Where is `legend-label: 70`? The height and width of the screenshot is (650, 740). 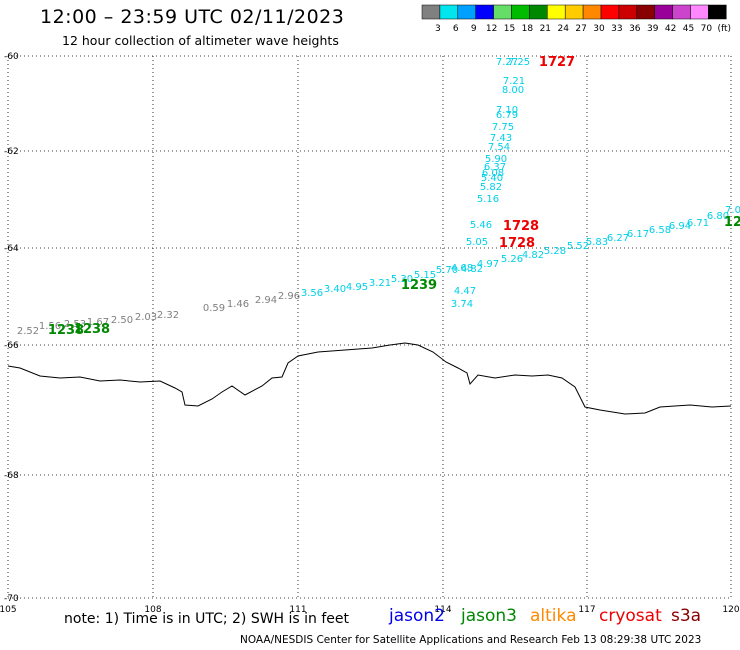 legend-label: 70 is located at coordinates (707, 29).